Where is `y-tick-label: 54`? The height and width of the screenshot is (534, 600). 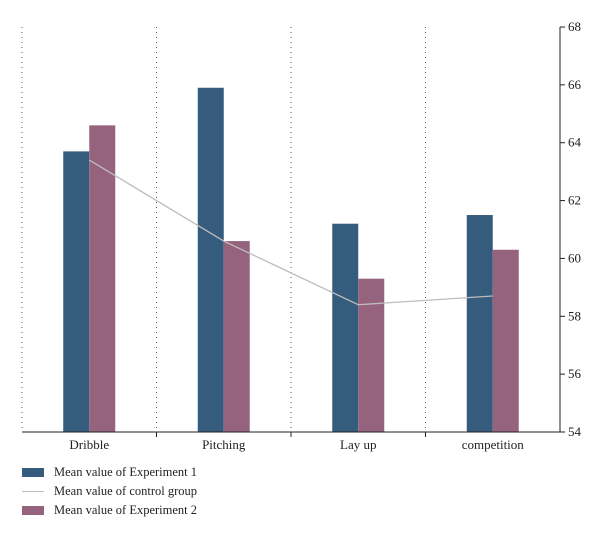
y-tick-label: 54 is located at coordinates (575, 431).